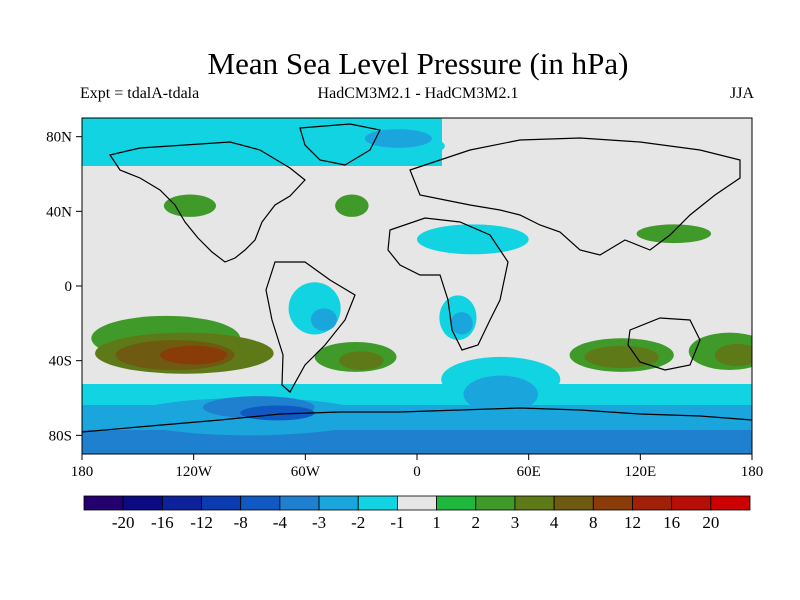 Image resolution: width=800 pixels, height=600 pixels. I want to click on colorbar-label: 2, so click(476, 522).